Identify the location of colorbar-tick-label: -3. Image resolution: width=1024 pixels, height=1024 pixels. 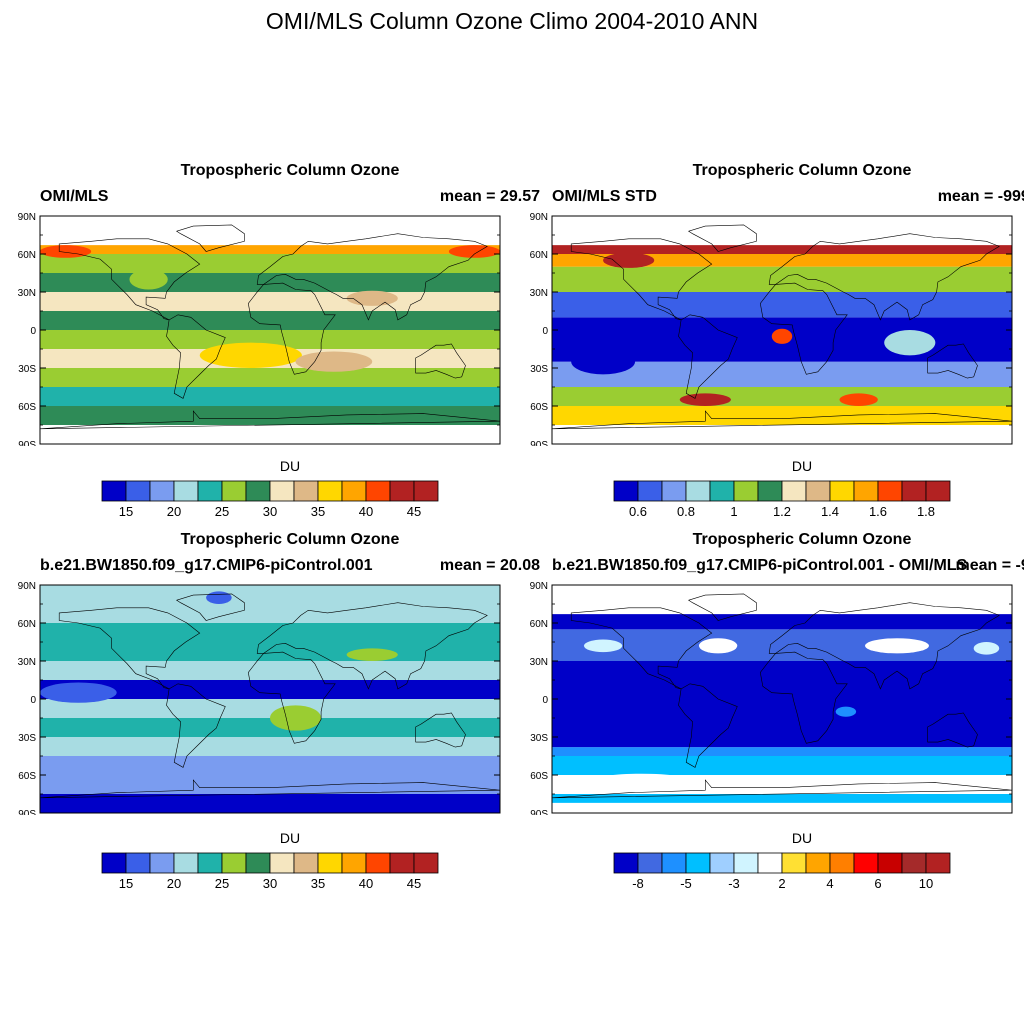
(734, 883).